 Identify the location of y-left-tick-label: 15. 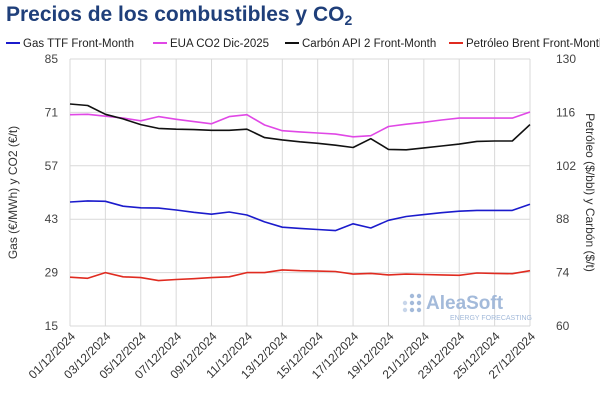
(52, 326).